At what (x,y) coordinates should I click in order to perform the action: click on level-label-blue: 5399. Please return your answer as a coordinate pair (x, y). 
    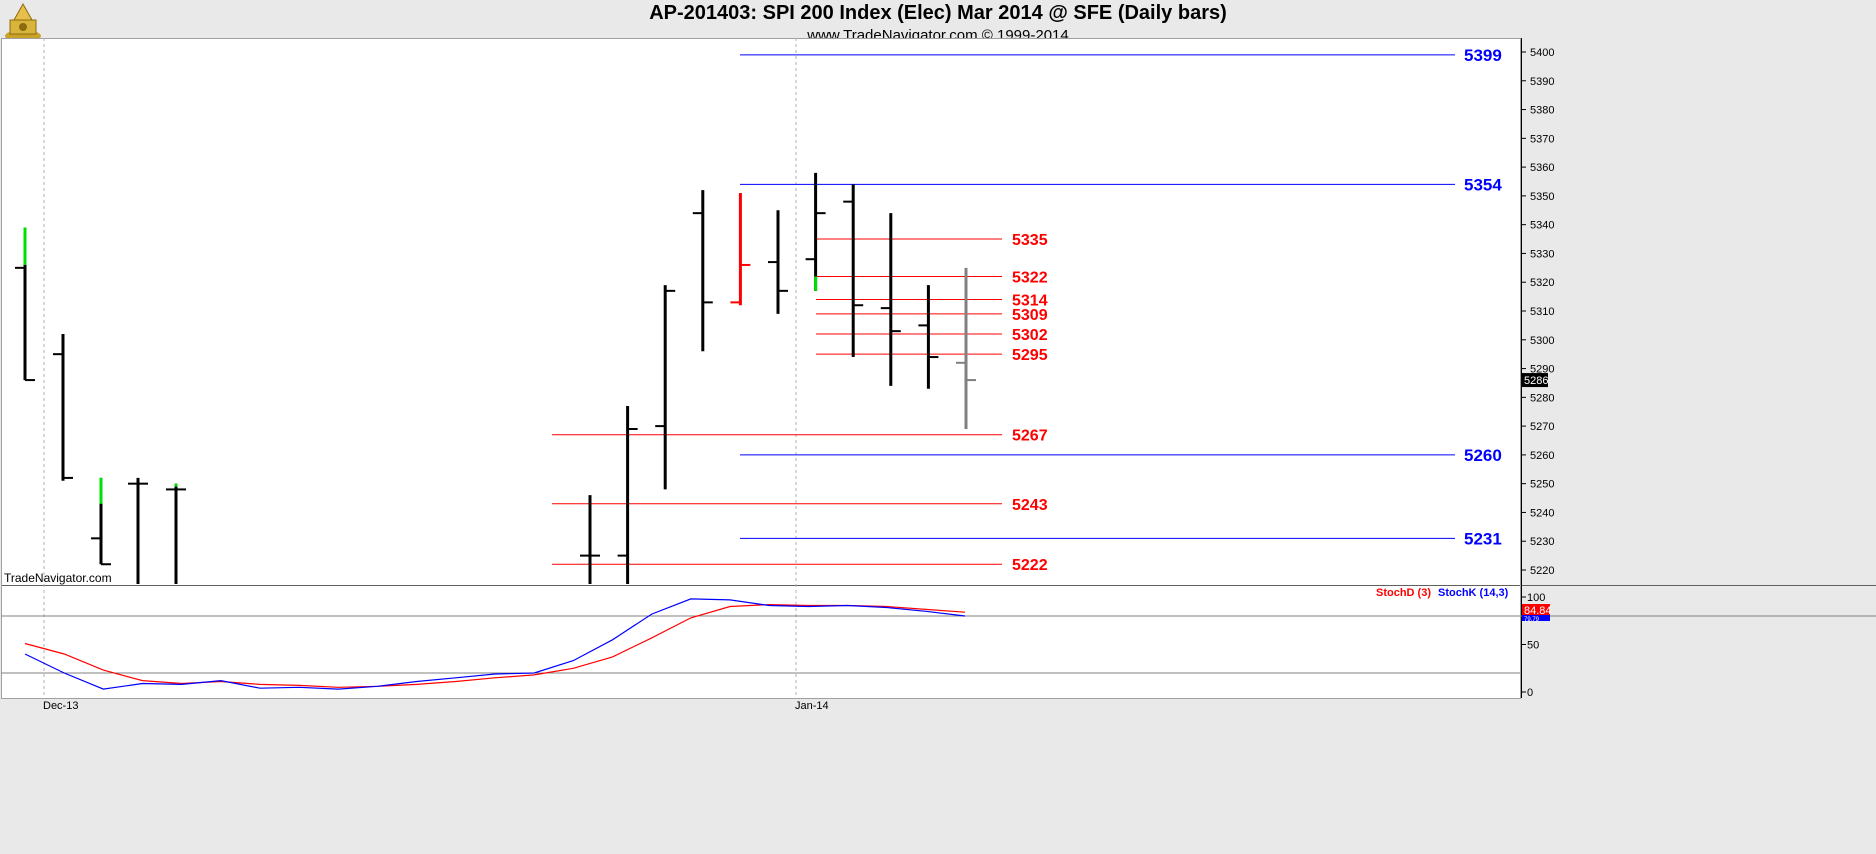
    Looking at the image, I should click on (1483, 55).